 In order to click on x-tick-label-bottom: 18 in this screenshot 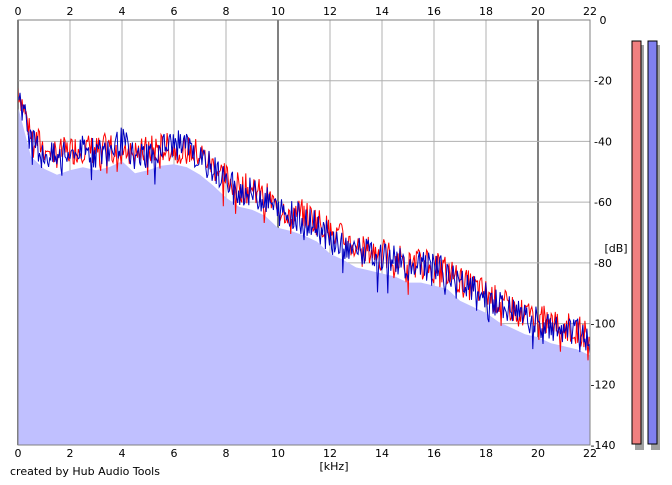, I will do `click(486, 453)`.